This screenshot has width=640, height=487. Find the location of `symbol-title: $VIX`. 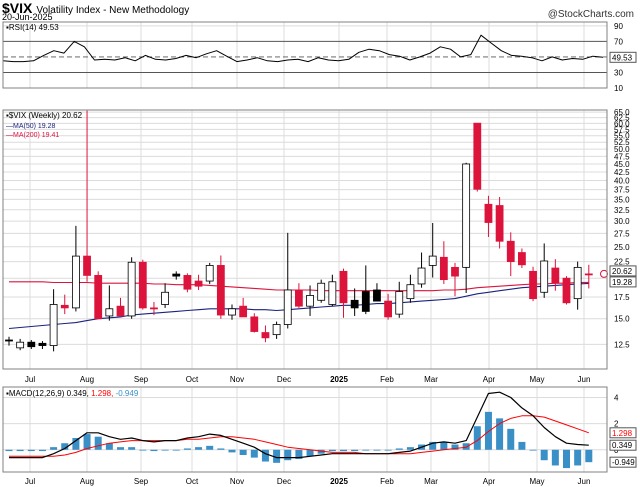

symbol-title: $VIX is located at coordinates (17, 8).